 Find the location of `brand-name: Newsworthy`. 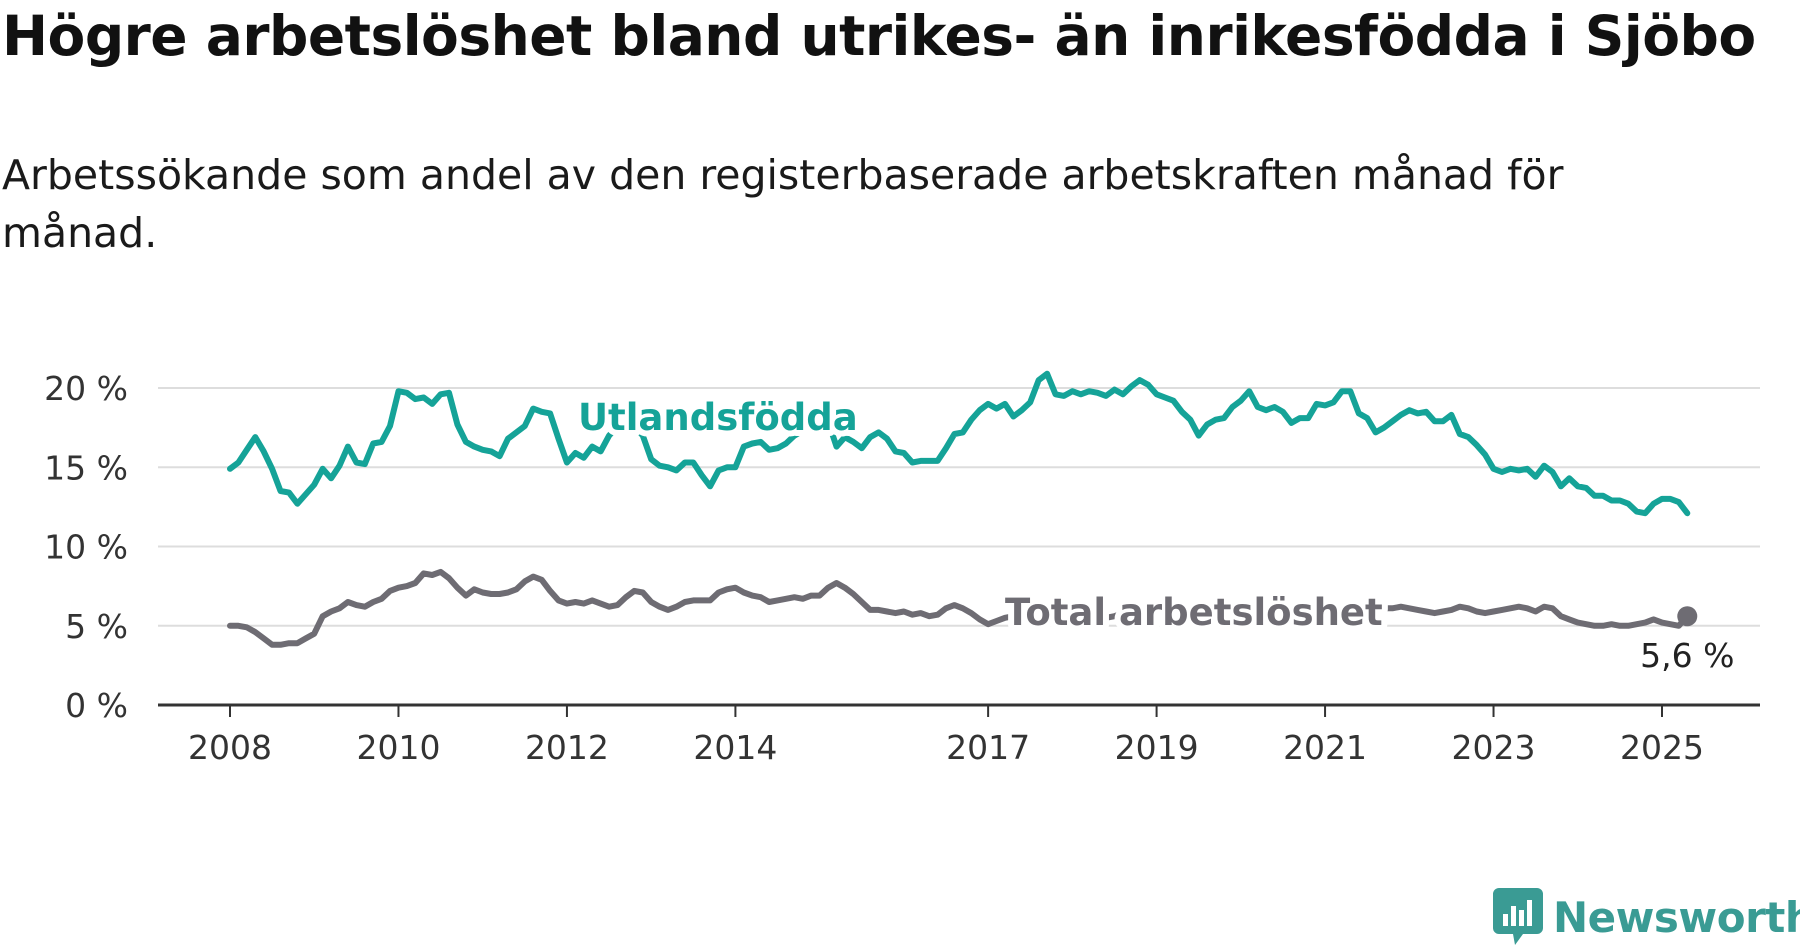

brand-name: Newsworthy is located at coordinates (1676, 917).